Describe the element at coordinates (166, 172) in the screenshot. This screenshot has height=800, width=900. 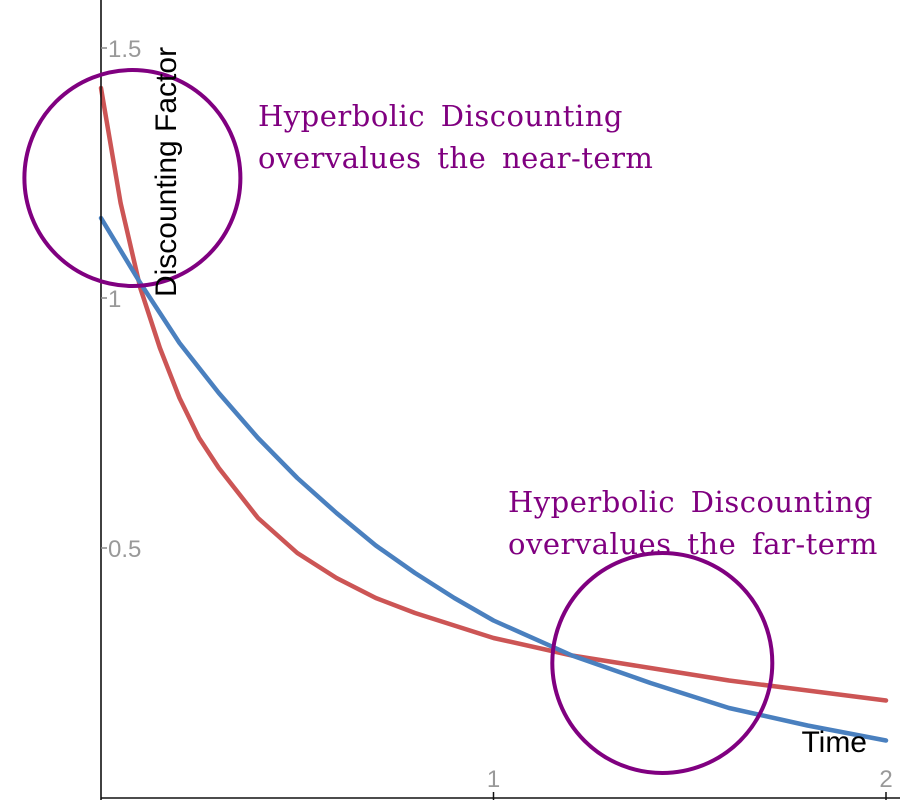
I see `y-axis-title: Discounting Factor` at that location.